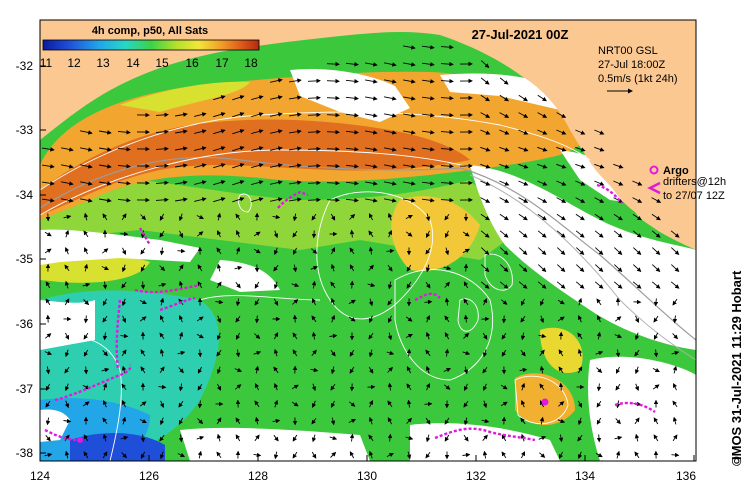 This screenshot has width=749, height=496. Describe the element at coordinates (149, 63) in the screenshot. I see `colorbar-ticks: 11 12 13 14 15 16 17 18` at that location.